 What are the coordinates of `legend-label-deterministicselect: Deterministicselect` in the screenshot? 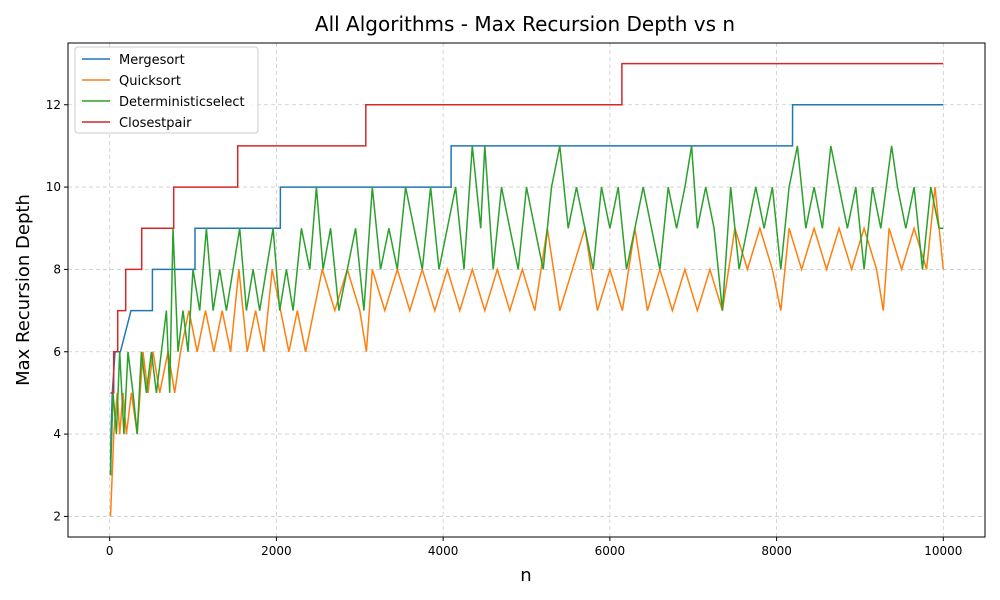 It's located at (182, 102).